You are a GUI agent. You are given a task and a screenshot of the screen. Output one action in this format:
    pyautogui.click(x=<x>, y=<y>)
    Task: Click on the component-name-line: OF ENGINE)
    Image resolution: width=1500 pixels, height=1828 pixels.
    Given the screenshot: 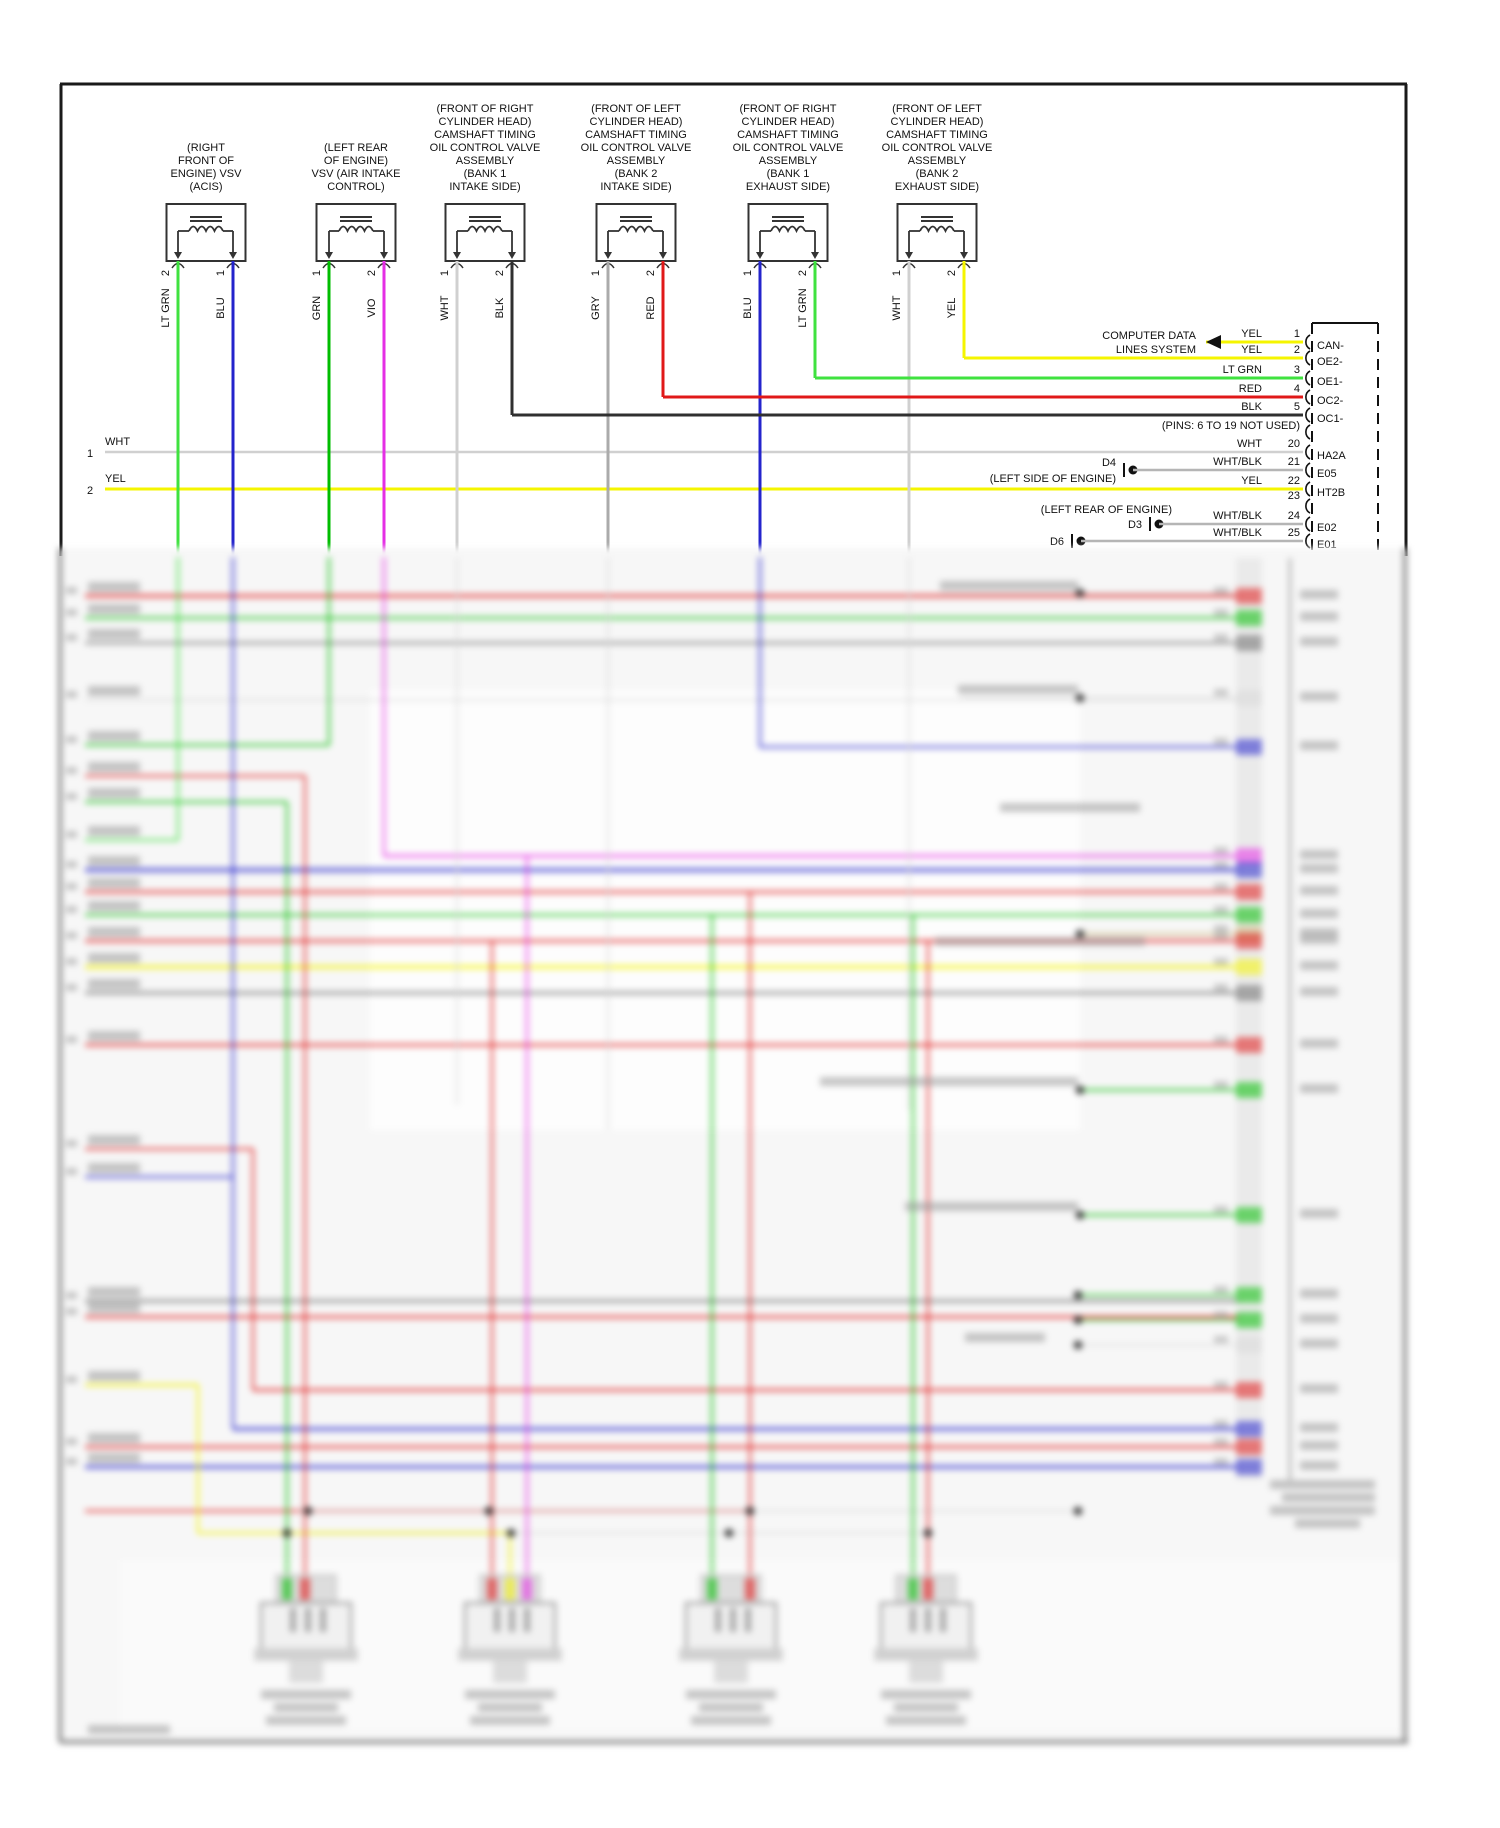 What is the action you would take?
    pyautogui.click(x=356, y=161)
    